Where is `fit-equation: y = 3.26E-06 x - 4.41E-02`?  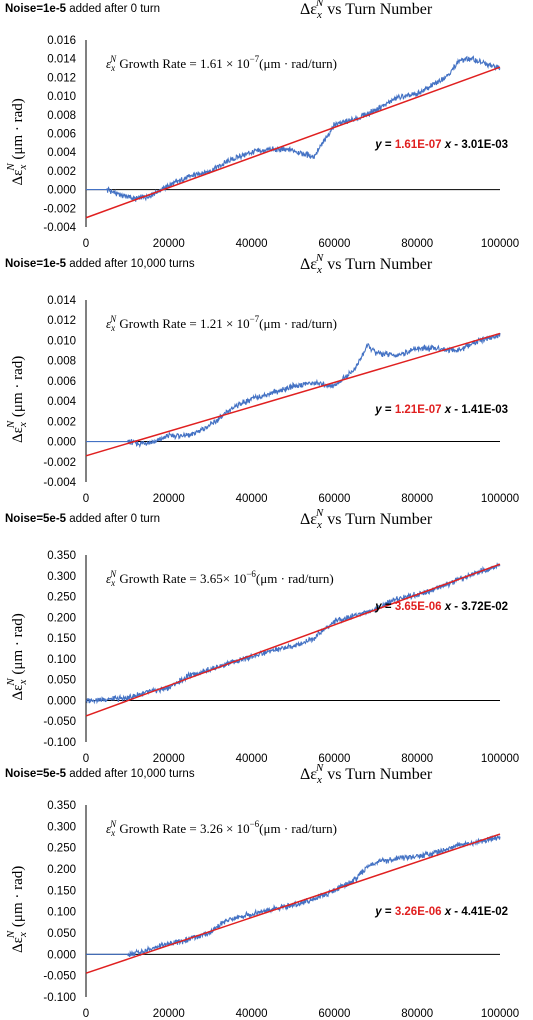
fit-equation: y = 3.26E-06 x - 4.41E-02 is located at coordinates (441, 912).